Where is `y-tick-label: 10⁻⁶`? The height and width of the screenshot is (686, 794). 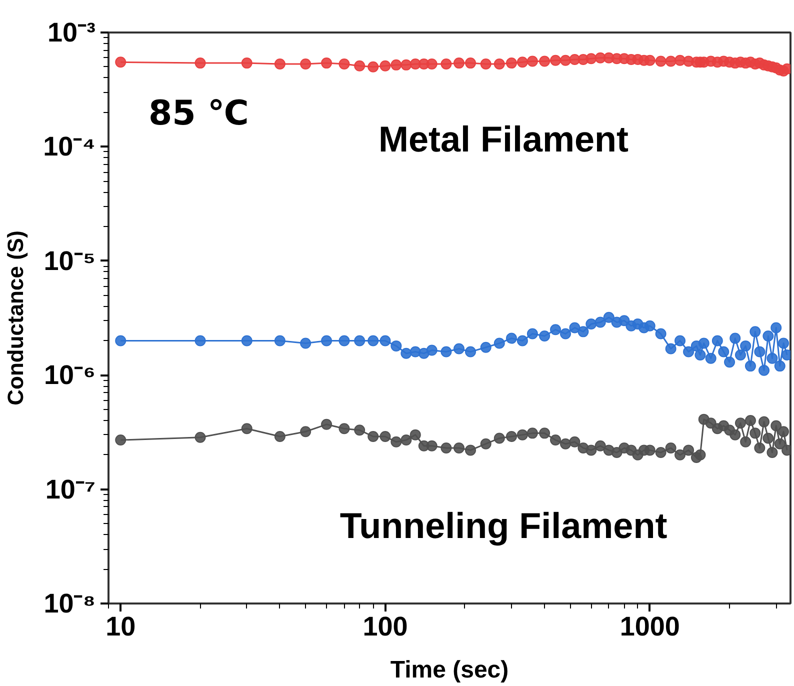 y-tick-label: 10⁻⁶ is located at coordinates (70, 375).